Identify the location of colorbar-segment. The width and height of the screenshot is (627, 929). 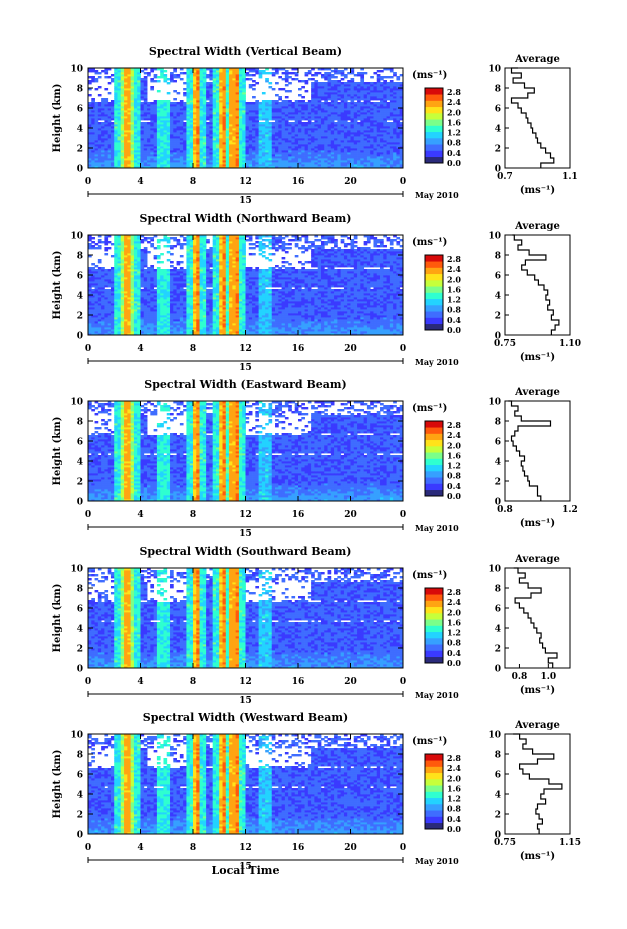
(434, 116).